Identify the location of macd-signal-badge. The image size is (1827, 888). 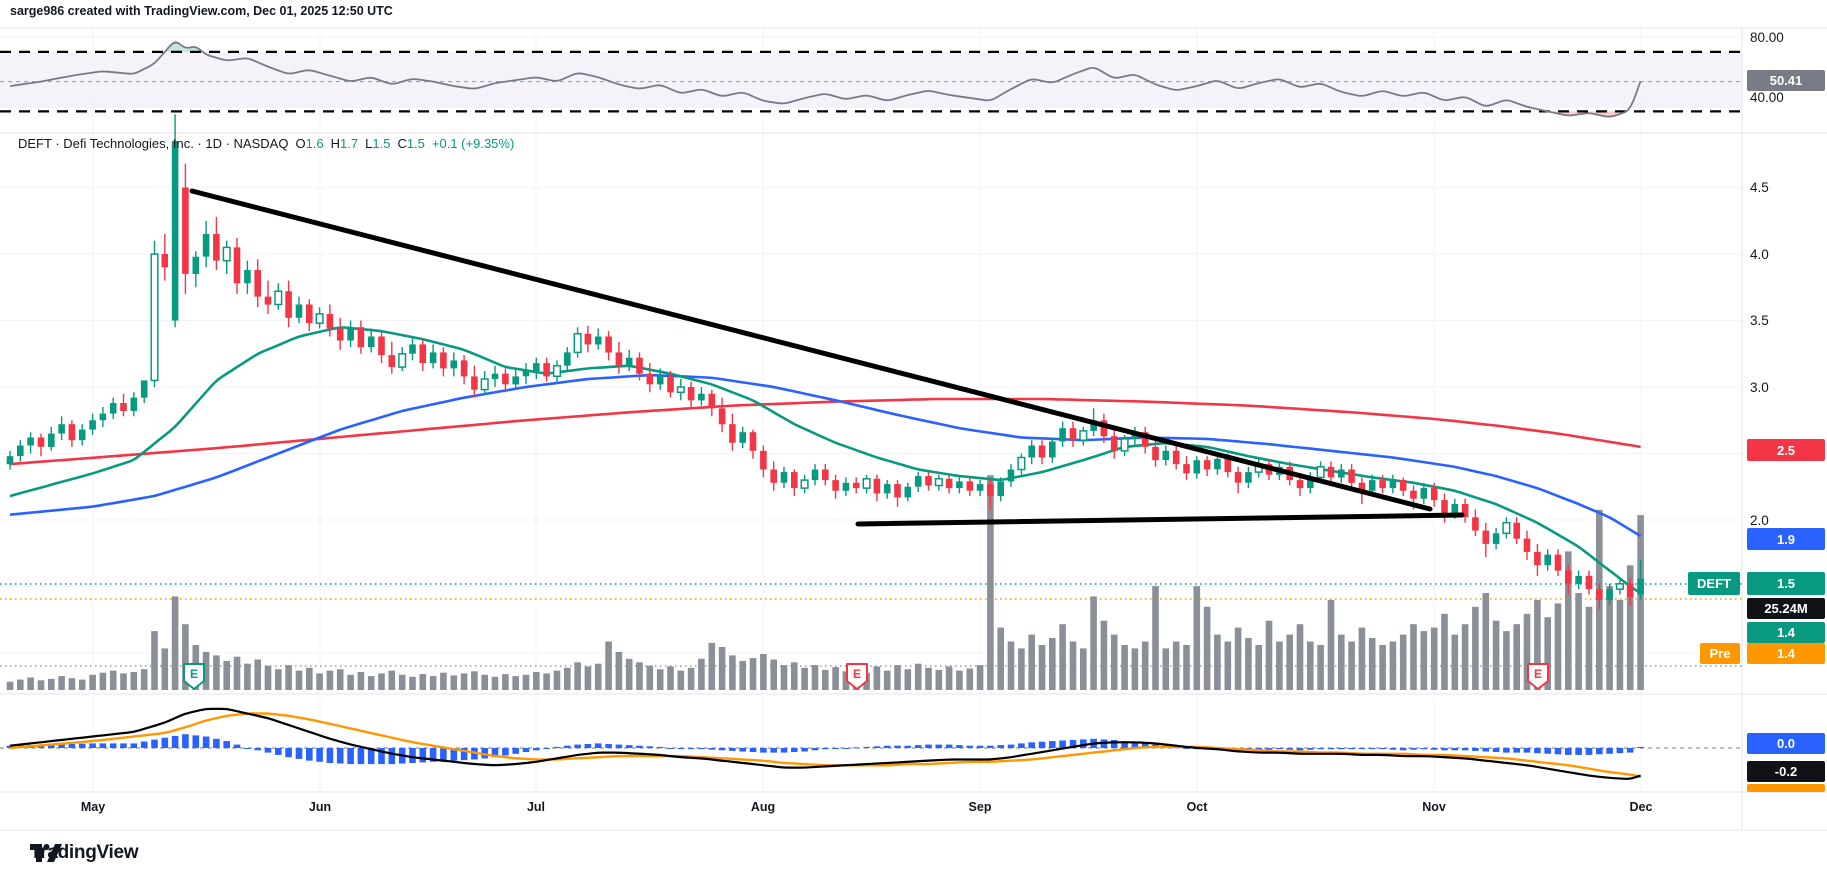
(1786, 788).